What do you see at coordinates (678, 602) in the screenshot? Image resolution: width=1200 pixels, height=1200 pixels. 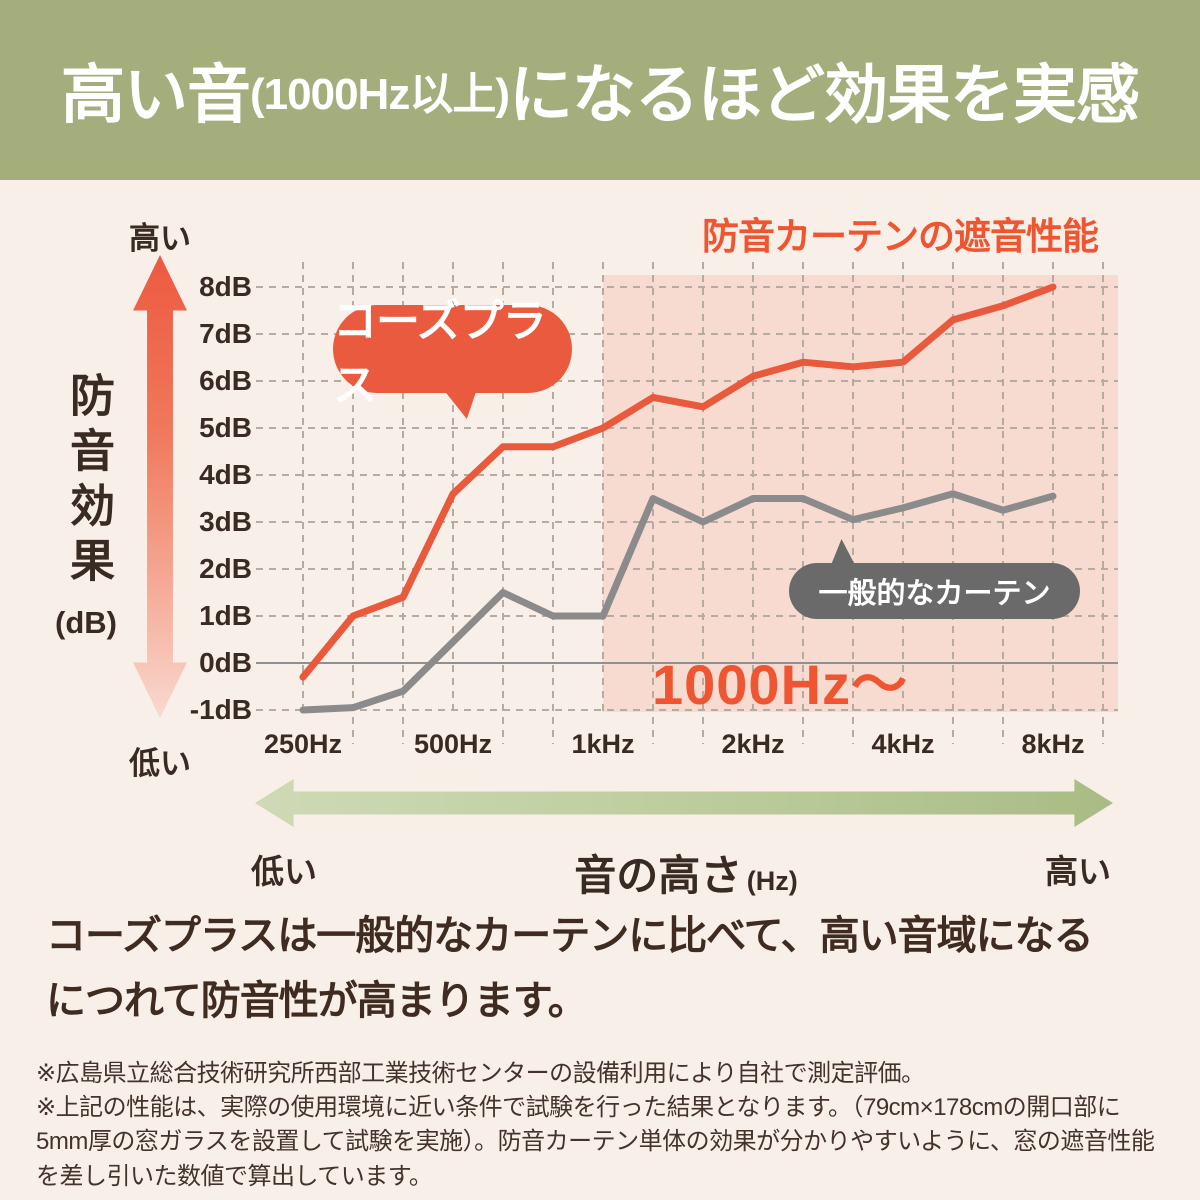 I see `series-line-general` at bounding box center [678, 602].